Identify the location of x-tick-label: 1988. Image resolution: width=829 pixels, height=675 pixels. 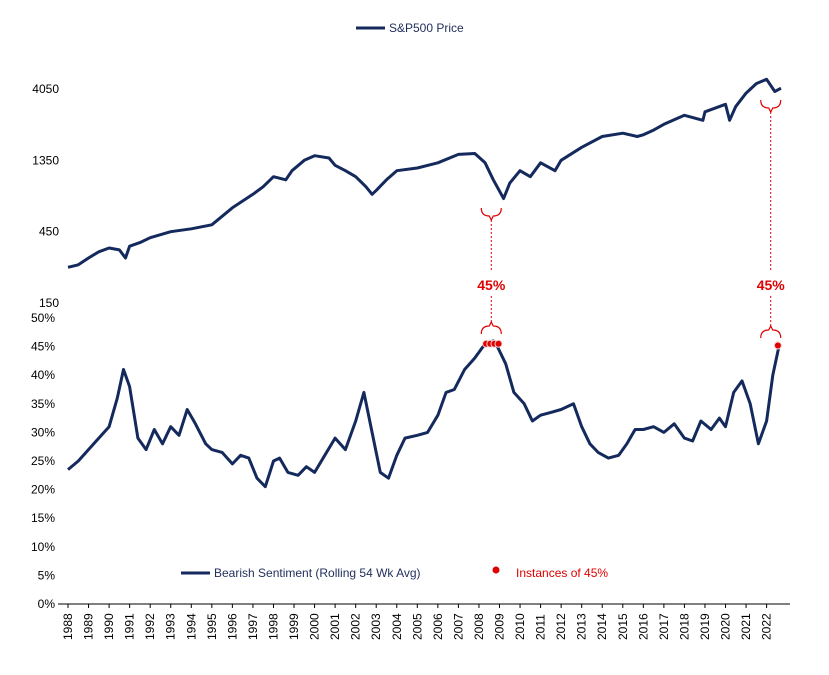
(68, 626).